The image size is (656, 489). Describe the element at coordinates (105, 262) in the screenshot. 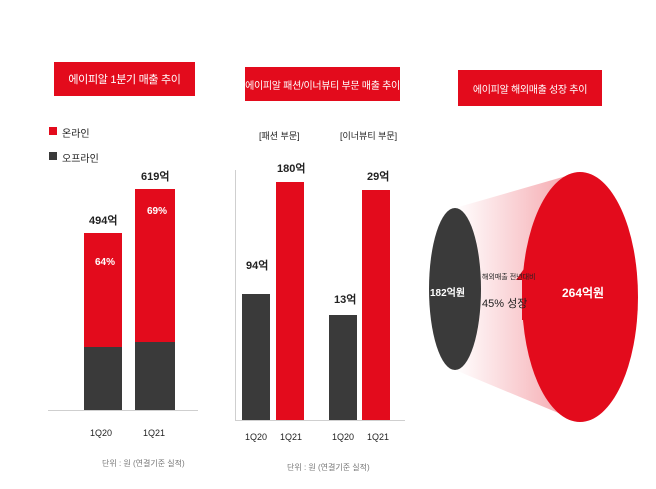

I see `share-label-1q20: 64%` at that location.